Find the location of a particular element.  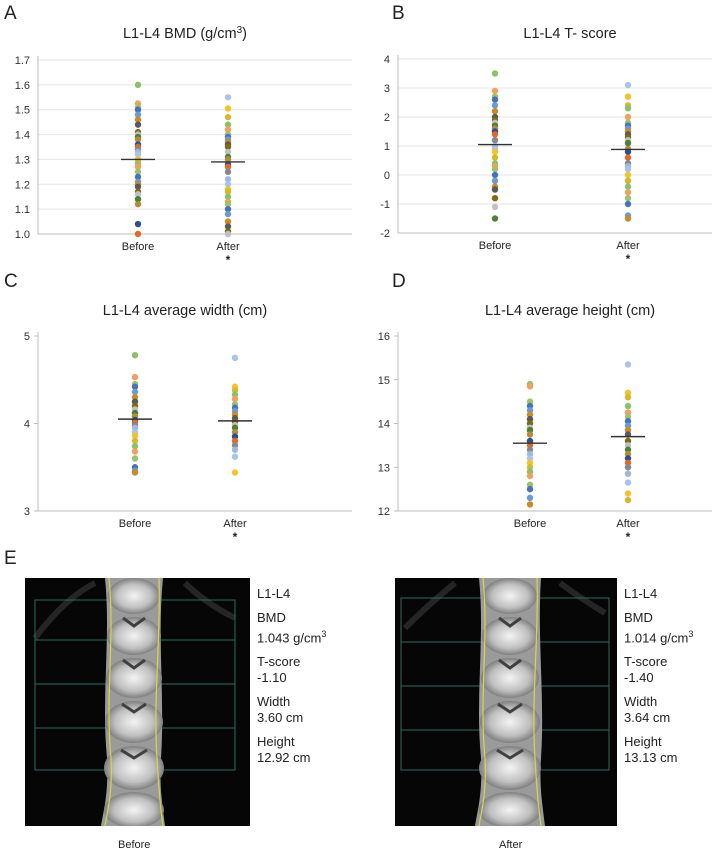

y-tick-label: 4 is located at coordinates (387, 60).